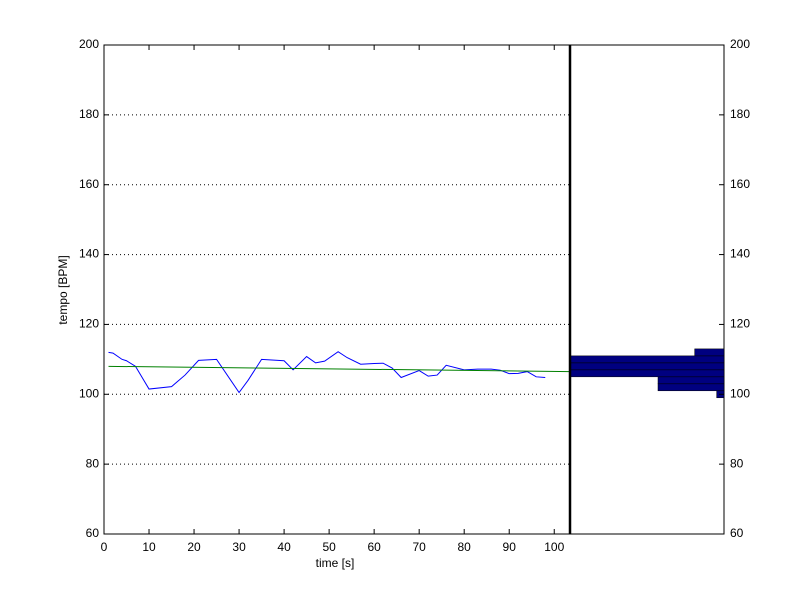 The width and height of the screenshot is (801, 605). I want to click on x-tick-label: 70, so click(419, 547).